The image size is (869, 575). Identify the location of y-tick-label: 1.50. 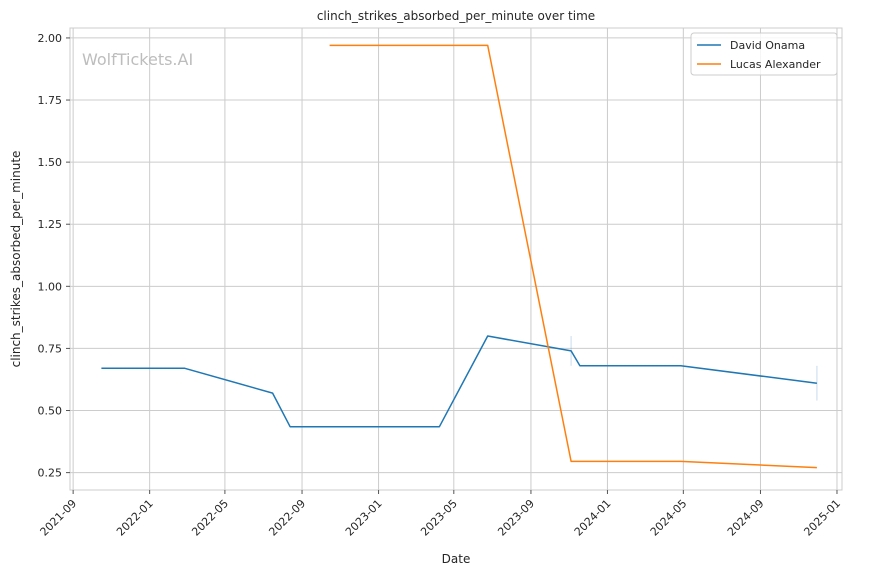
(50, 162).